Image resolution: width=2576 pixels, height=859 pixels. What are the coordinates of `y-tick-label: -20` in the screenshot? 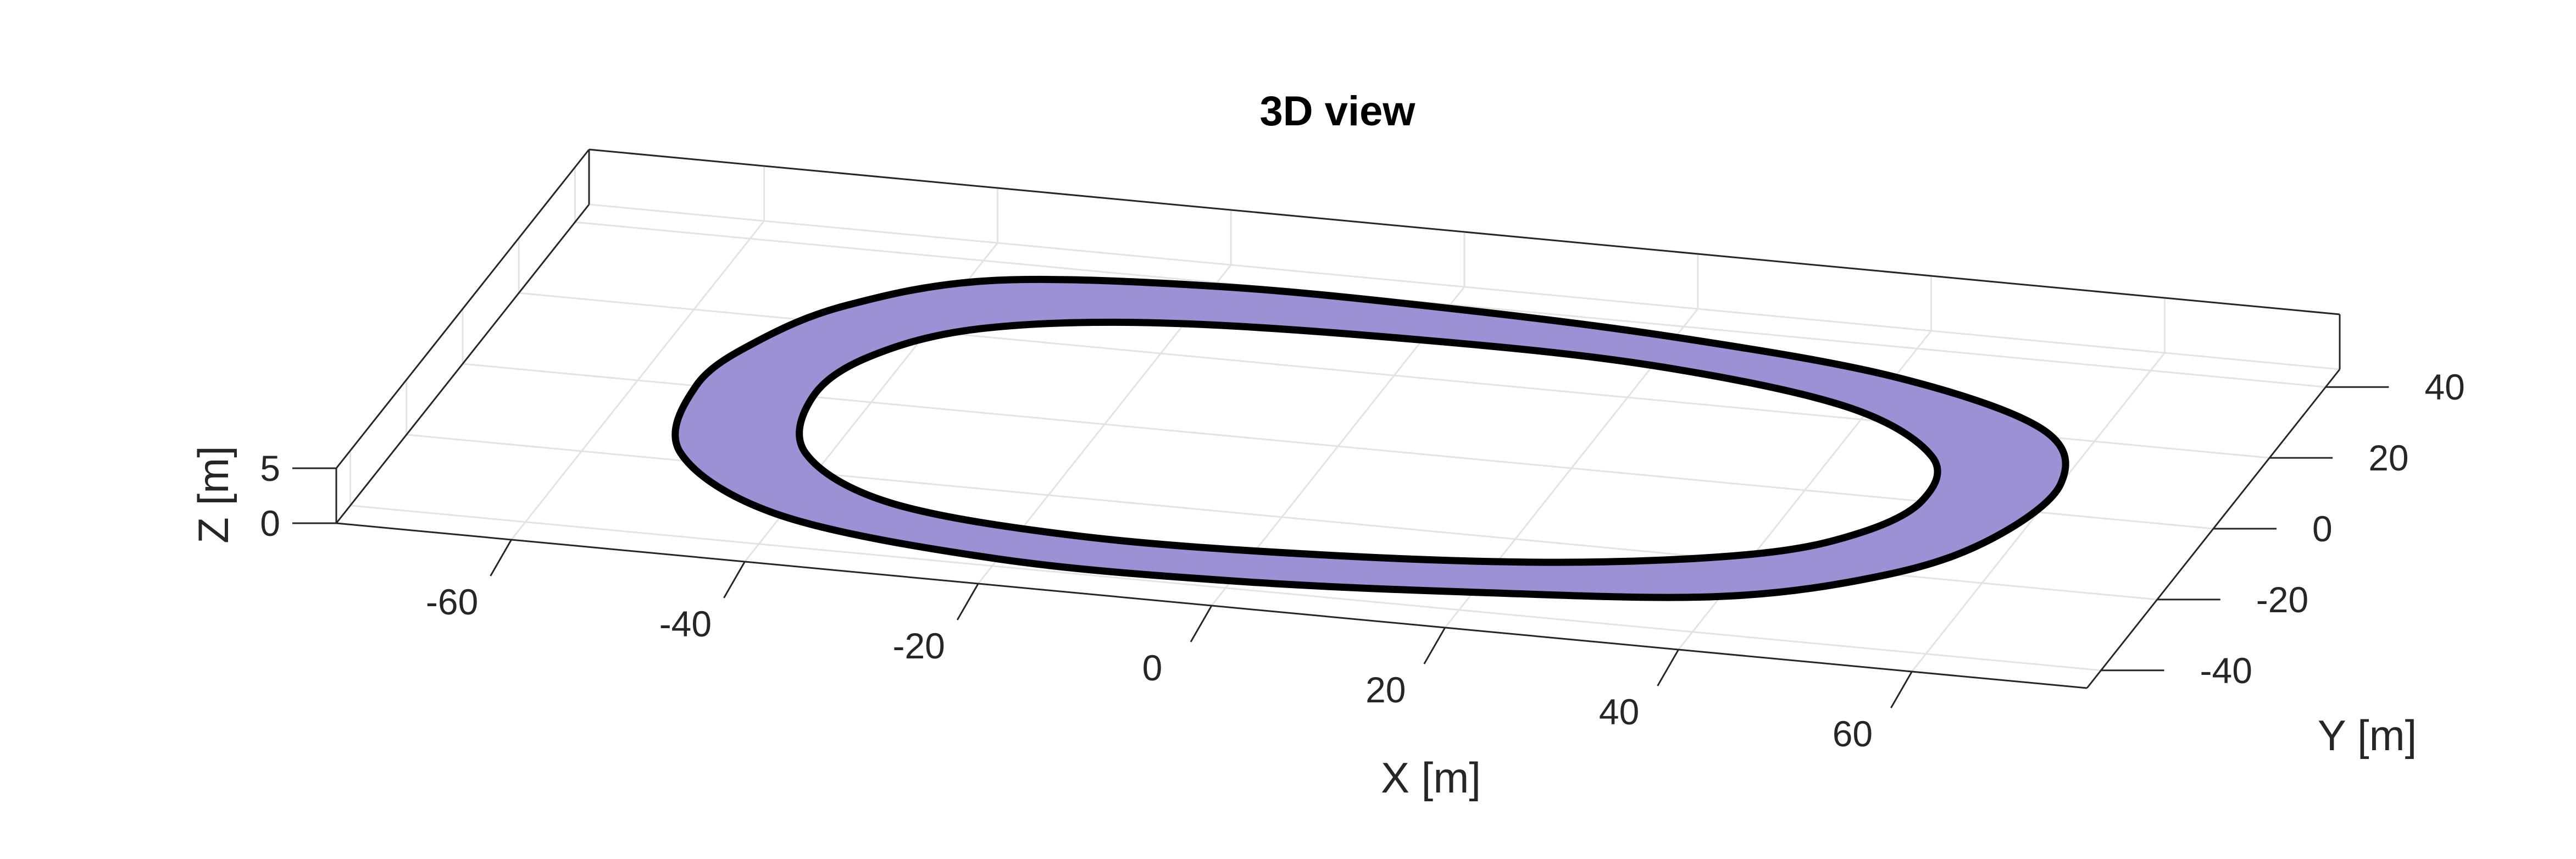 It's located at (2282, 600).